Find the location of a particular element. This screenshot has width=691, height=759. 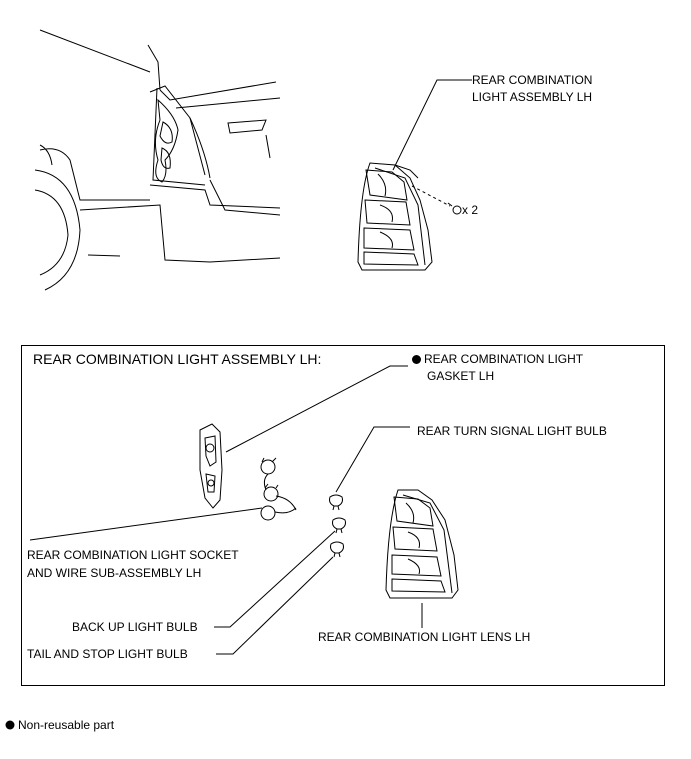

assembly-label-line2: LIGHT ASSEMBLY LH is located at coordinates (532, 97).